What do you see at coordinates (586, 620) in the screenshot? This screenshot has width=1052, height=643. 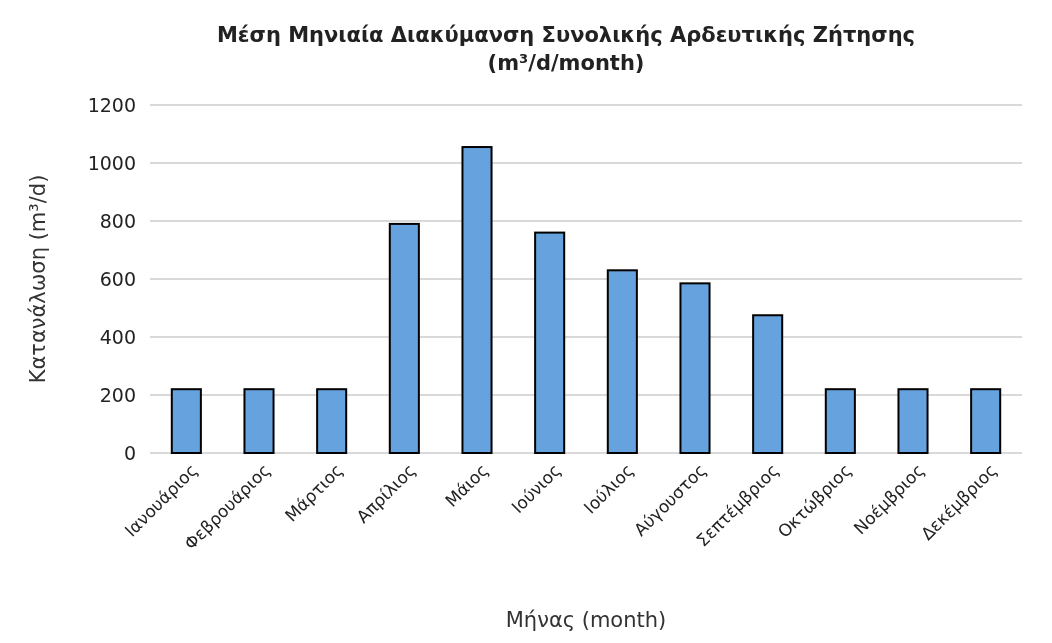 I see `x-axis-title: Μήνας (month)` at bounding box center [586, 620].